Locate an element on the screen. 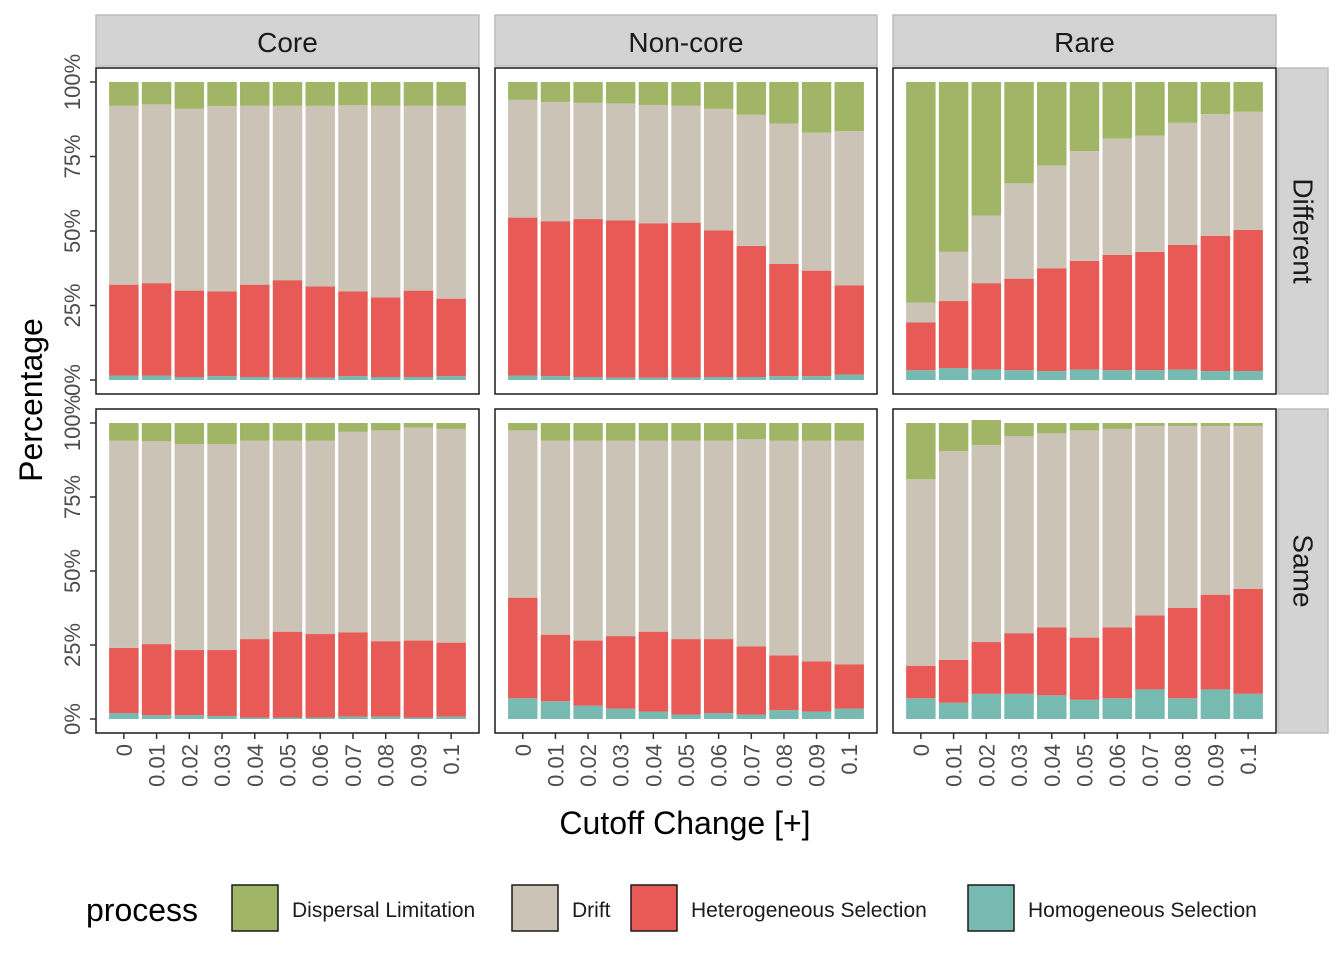 The image size is (1344, 965). x-tick-label: 0.06 is located at coordinates (1117, 765).